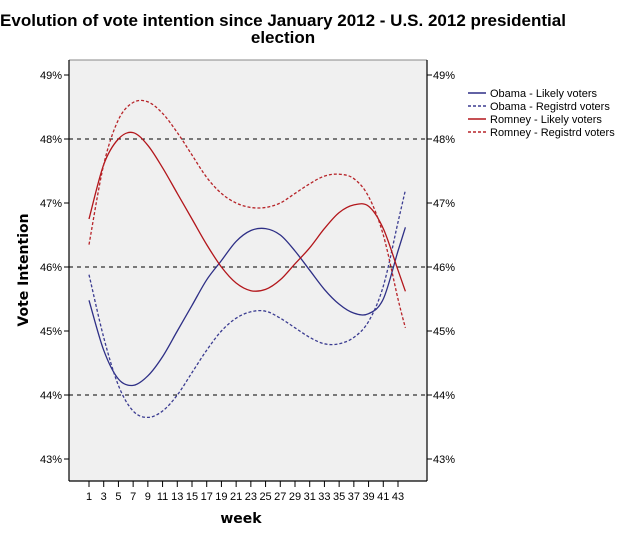 This screenshot has width=625, height=540. What do you see at coordinates (324, 497) in the screenshot?
I see `x-tick-label: 33` at bounding box center [324, 497].